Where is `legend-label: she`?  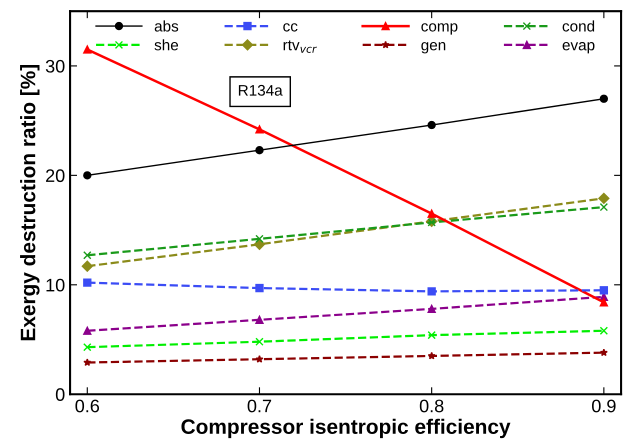 legend-label: she is located at coordinates (166, 44).